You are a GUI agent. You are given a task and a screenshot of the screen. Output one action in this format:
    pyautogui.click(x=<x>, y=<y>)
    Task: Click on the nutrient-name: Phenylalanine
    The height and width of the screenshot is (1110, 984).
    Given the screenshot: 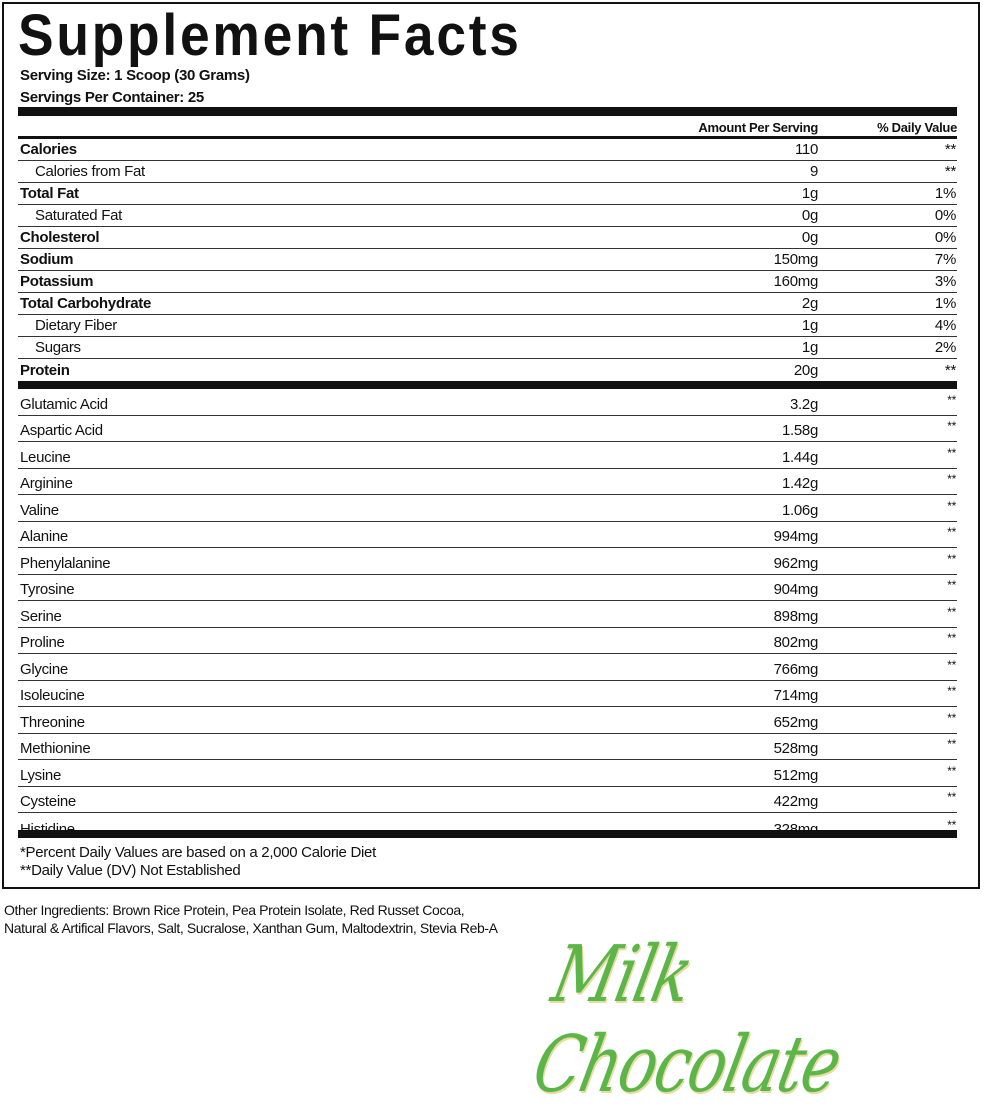 What is the action you would take?
    pyautogui.click(x=65, y=563)
    